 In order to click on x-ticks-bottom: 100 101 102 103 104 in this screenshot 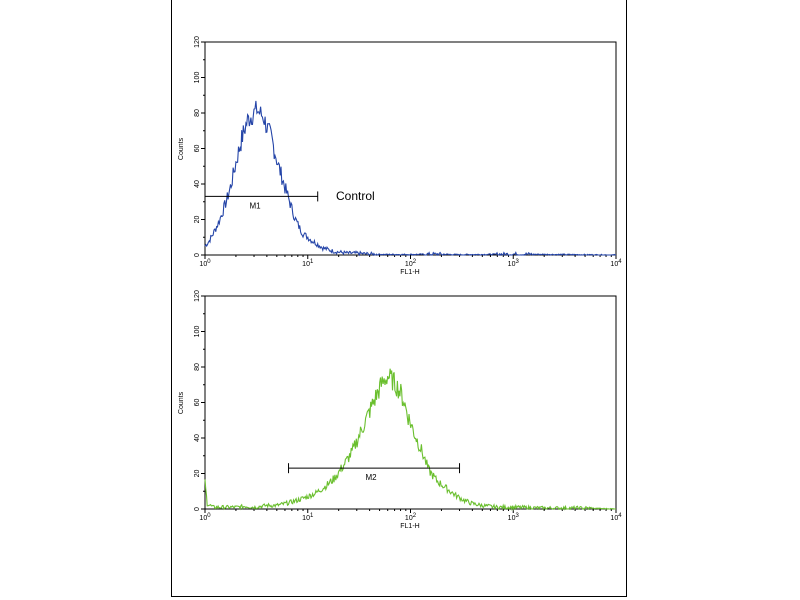, I will do `click(410, 515)`.